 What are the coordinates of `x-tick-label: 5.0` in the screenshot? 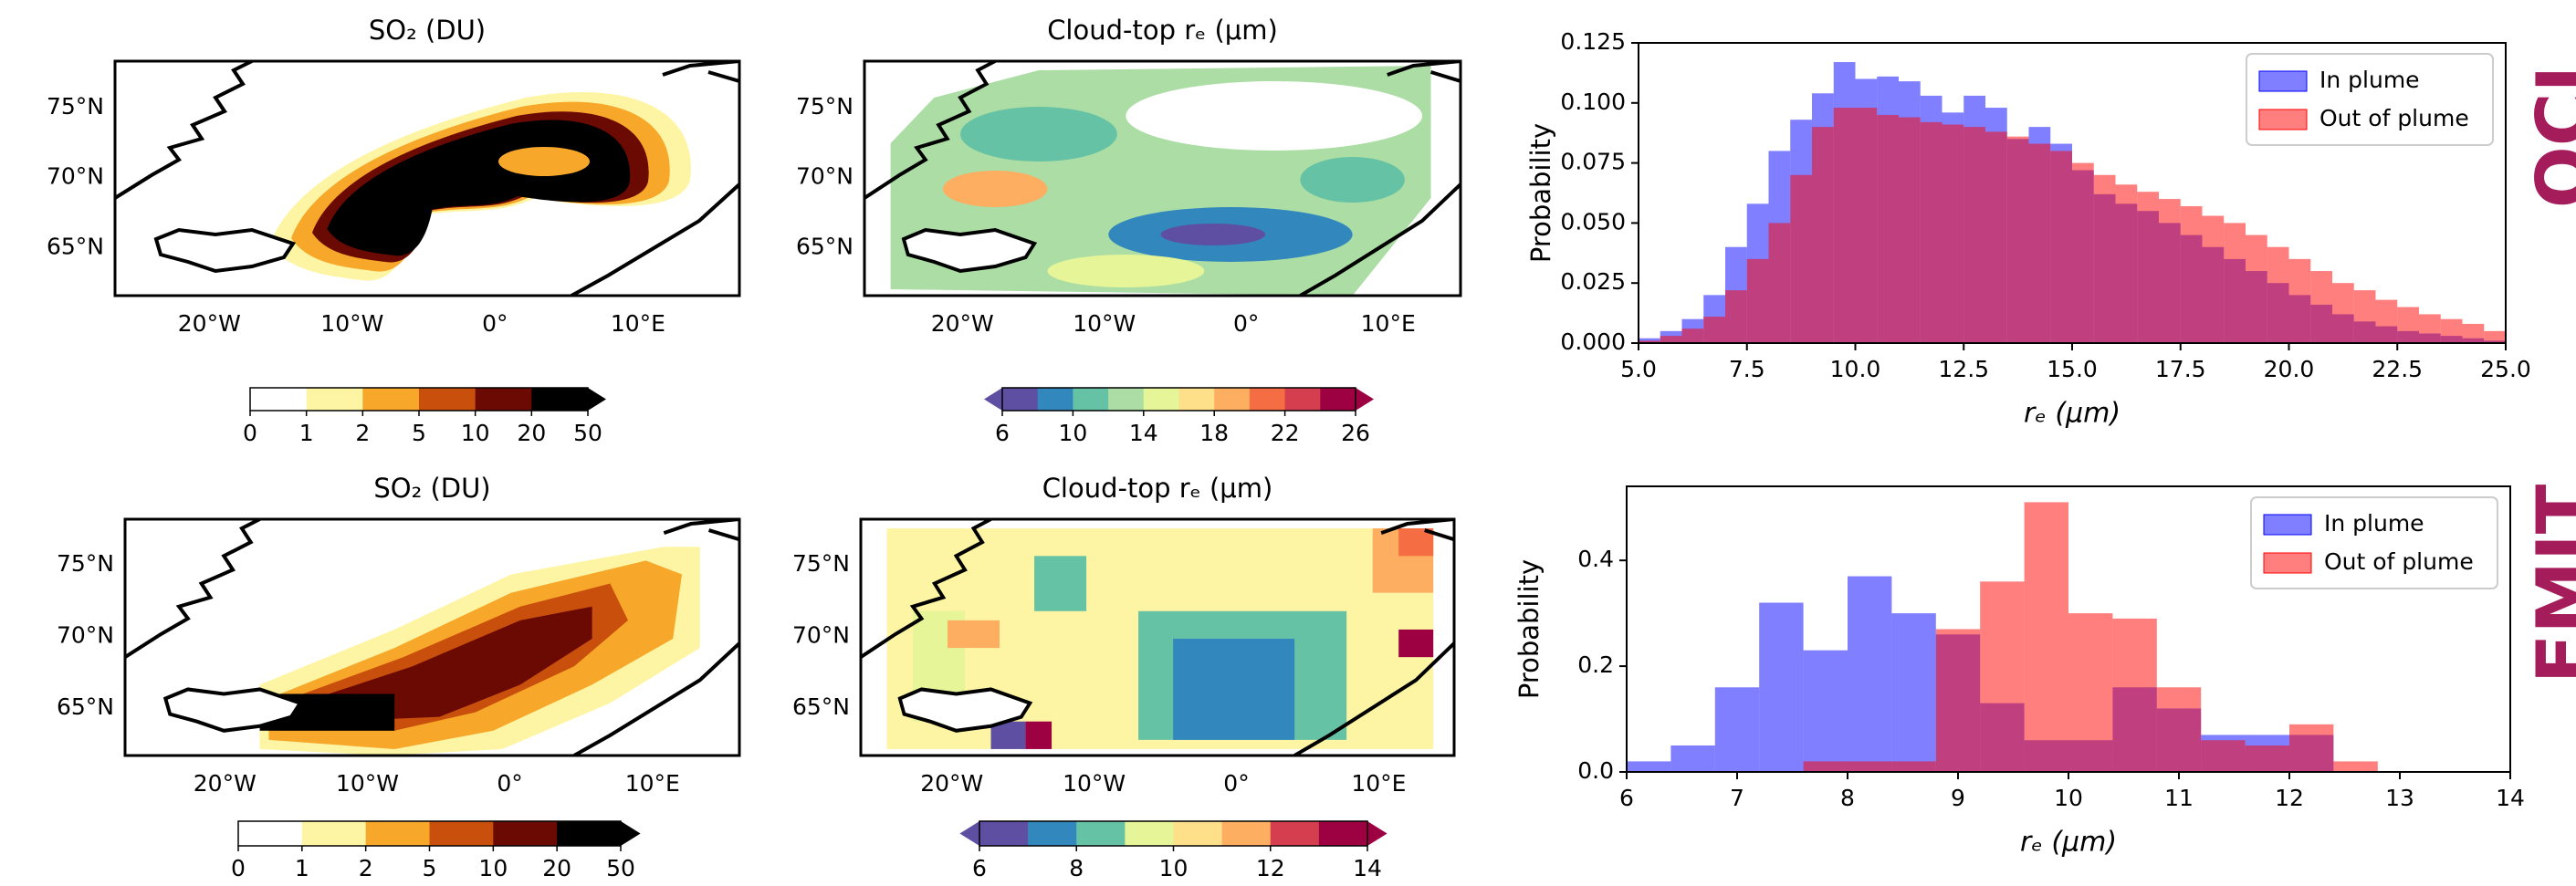 It's located at (1639, 369).